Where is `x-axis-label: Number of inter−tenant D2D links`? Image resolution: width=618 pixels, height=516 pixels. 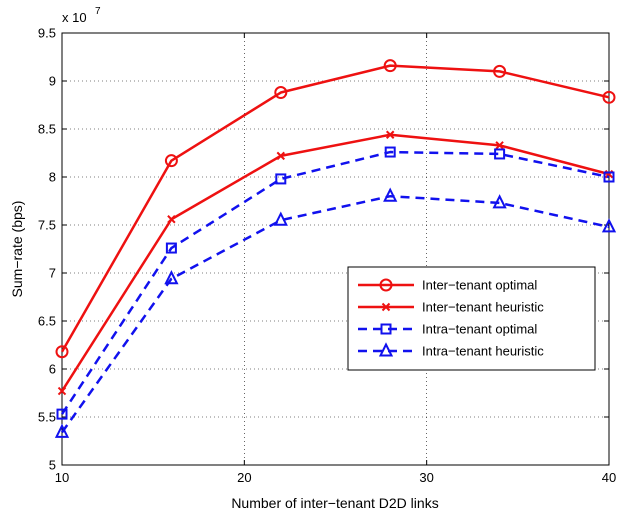
x-axis-label: Number of inter−tenant D2D links is located at coordinates (334, 503).